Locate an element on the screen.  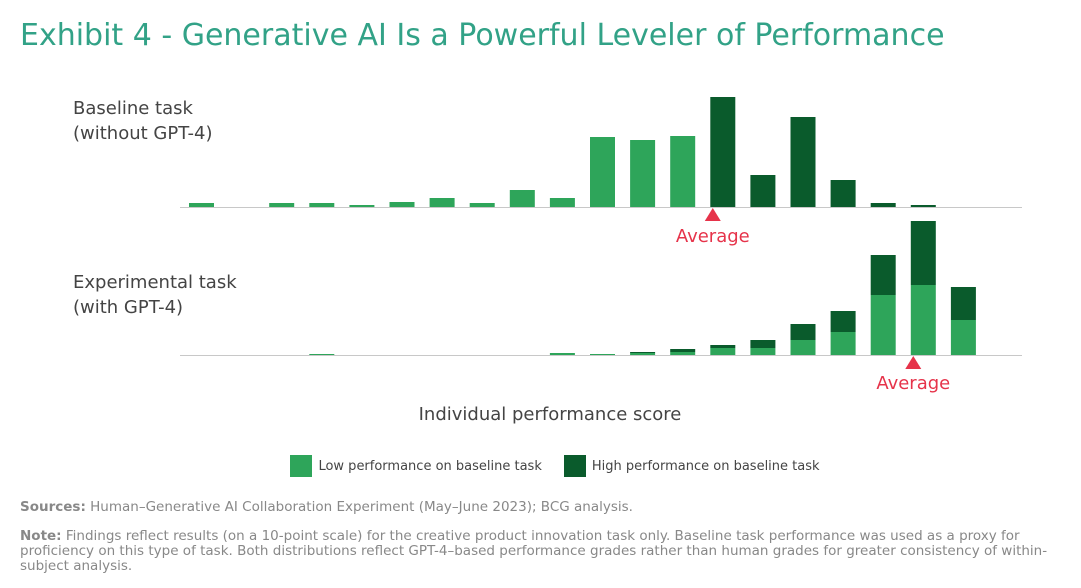
experimental-label-line2: (with GPT-4) is located at coordinates (128, 307).